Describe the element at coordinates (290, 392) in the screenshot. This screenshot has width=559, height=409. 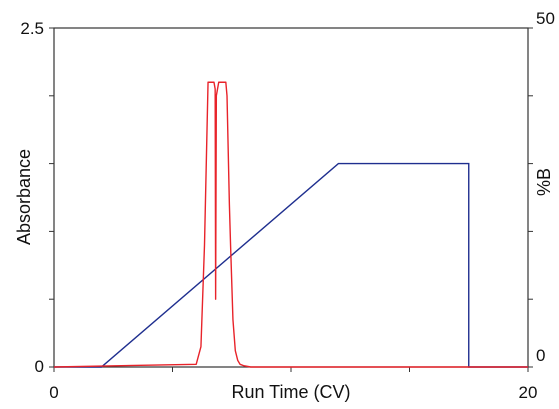
I see `x-axis-label: Run Time (CV)` at that location.